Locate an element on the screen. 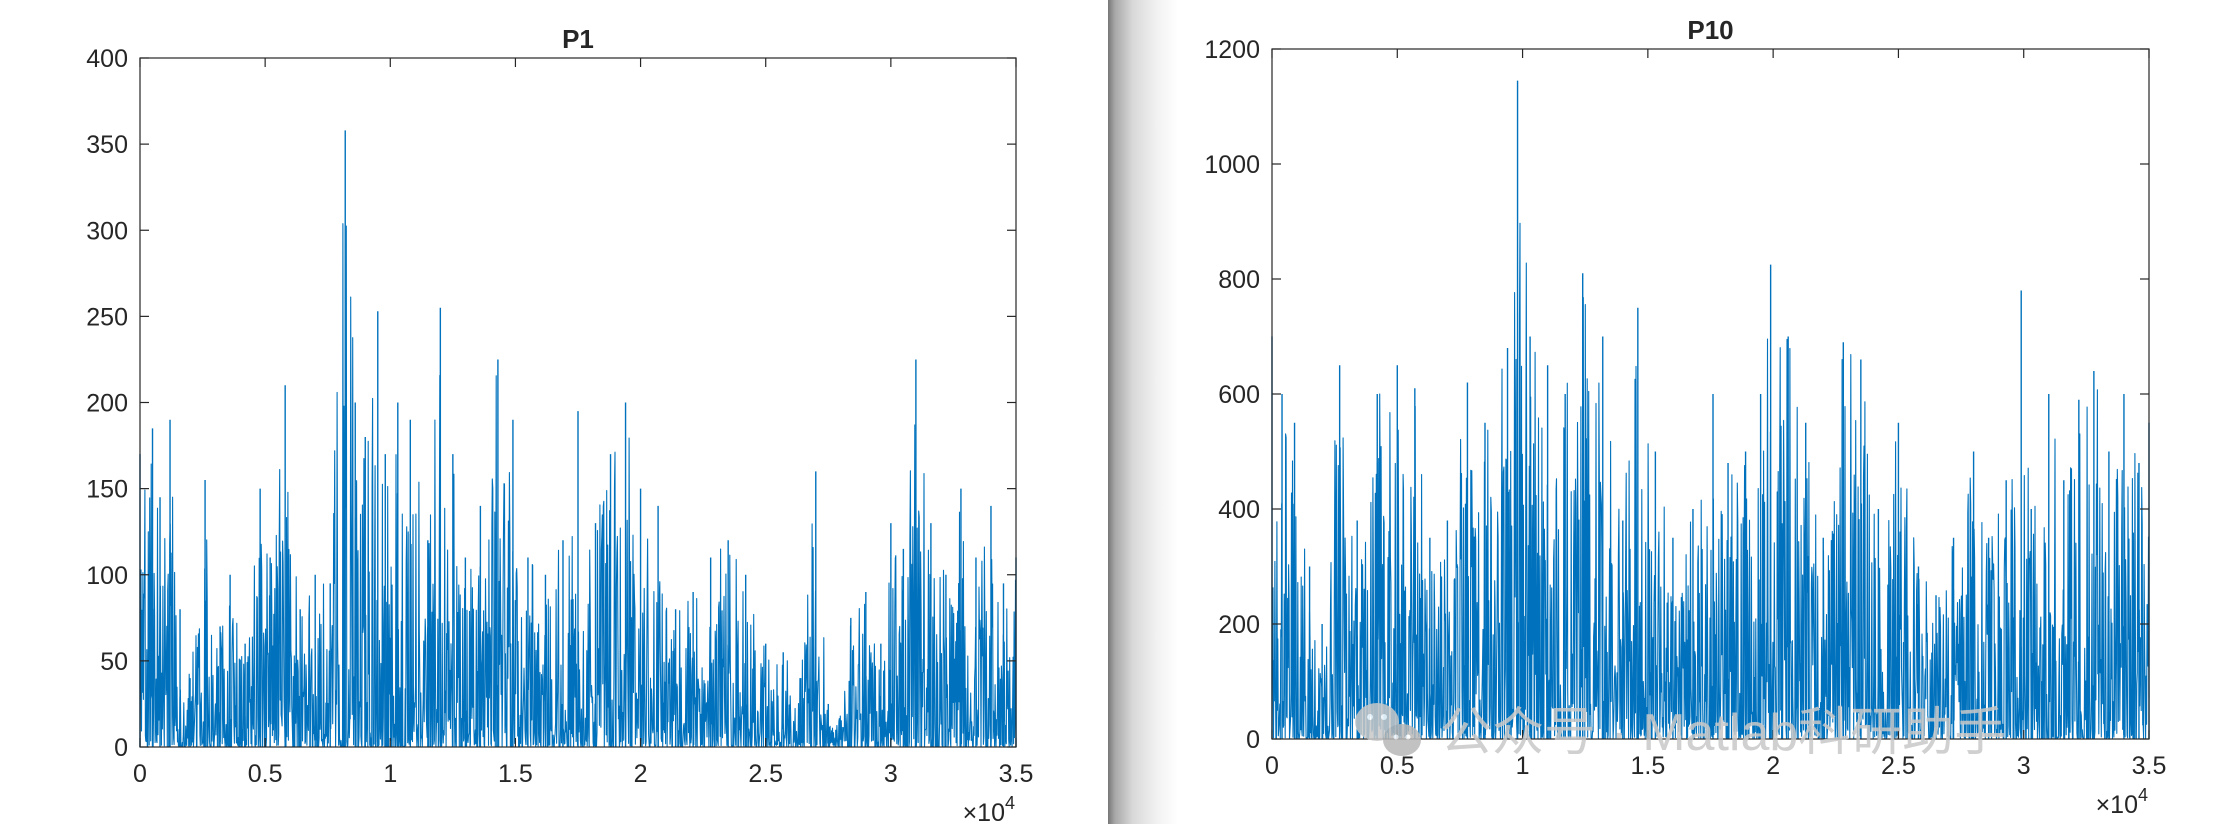  y-tick-label: 1000 is located at coordinates (1232, 165).